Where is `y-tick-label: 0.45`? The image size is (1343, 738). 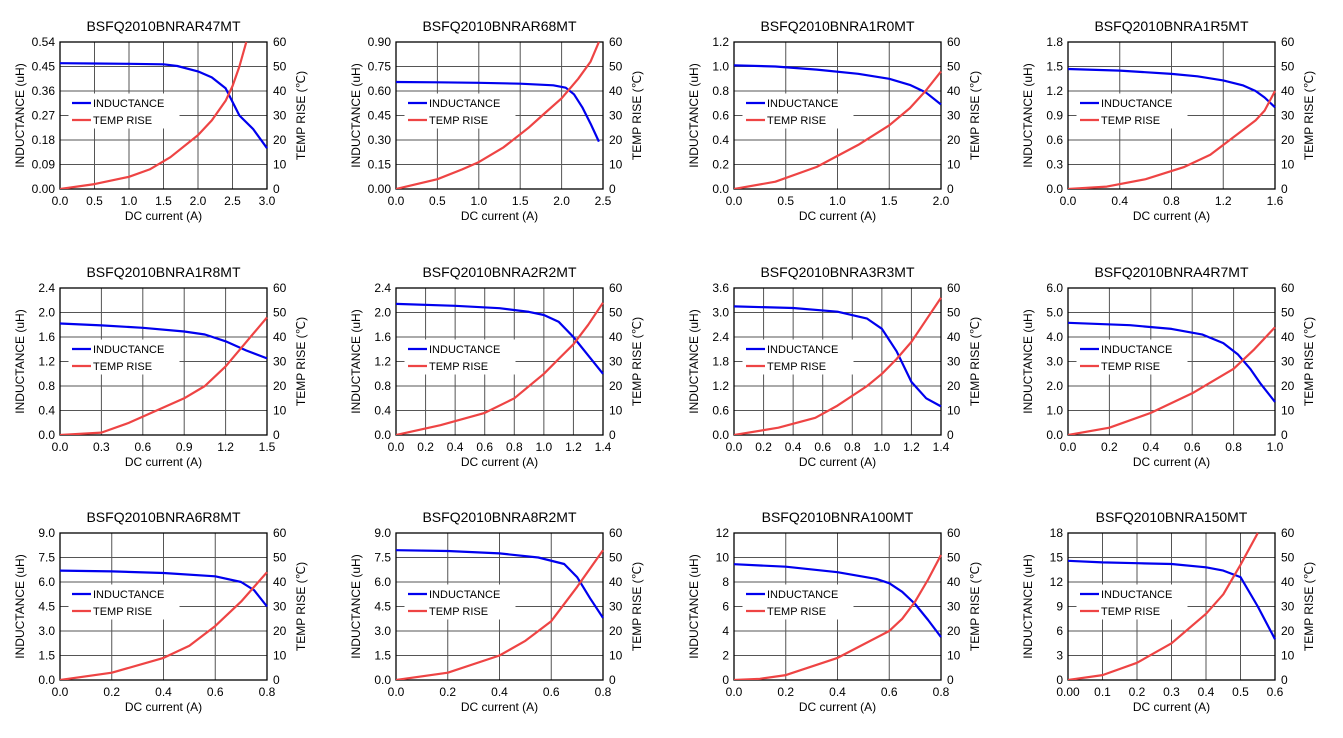
y-tick-label: 0.45 is located at coordinates (380, 116).